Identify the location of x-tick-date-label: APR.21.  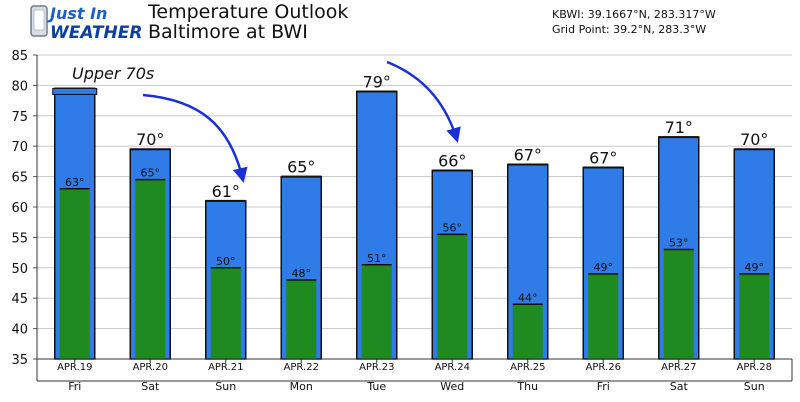
(225, 367).